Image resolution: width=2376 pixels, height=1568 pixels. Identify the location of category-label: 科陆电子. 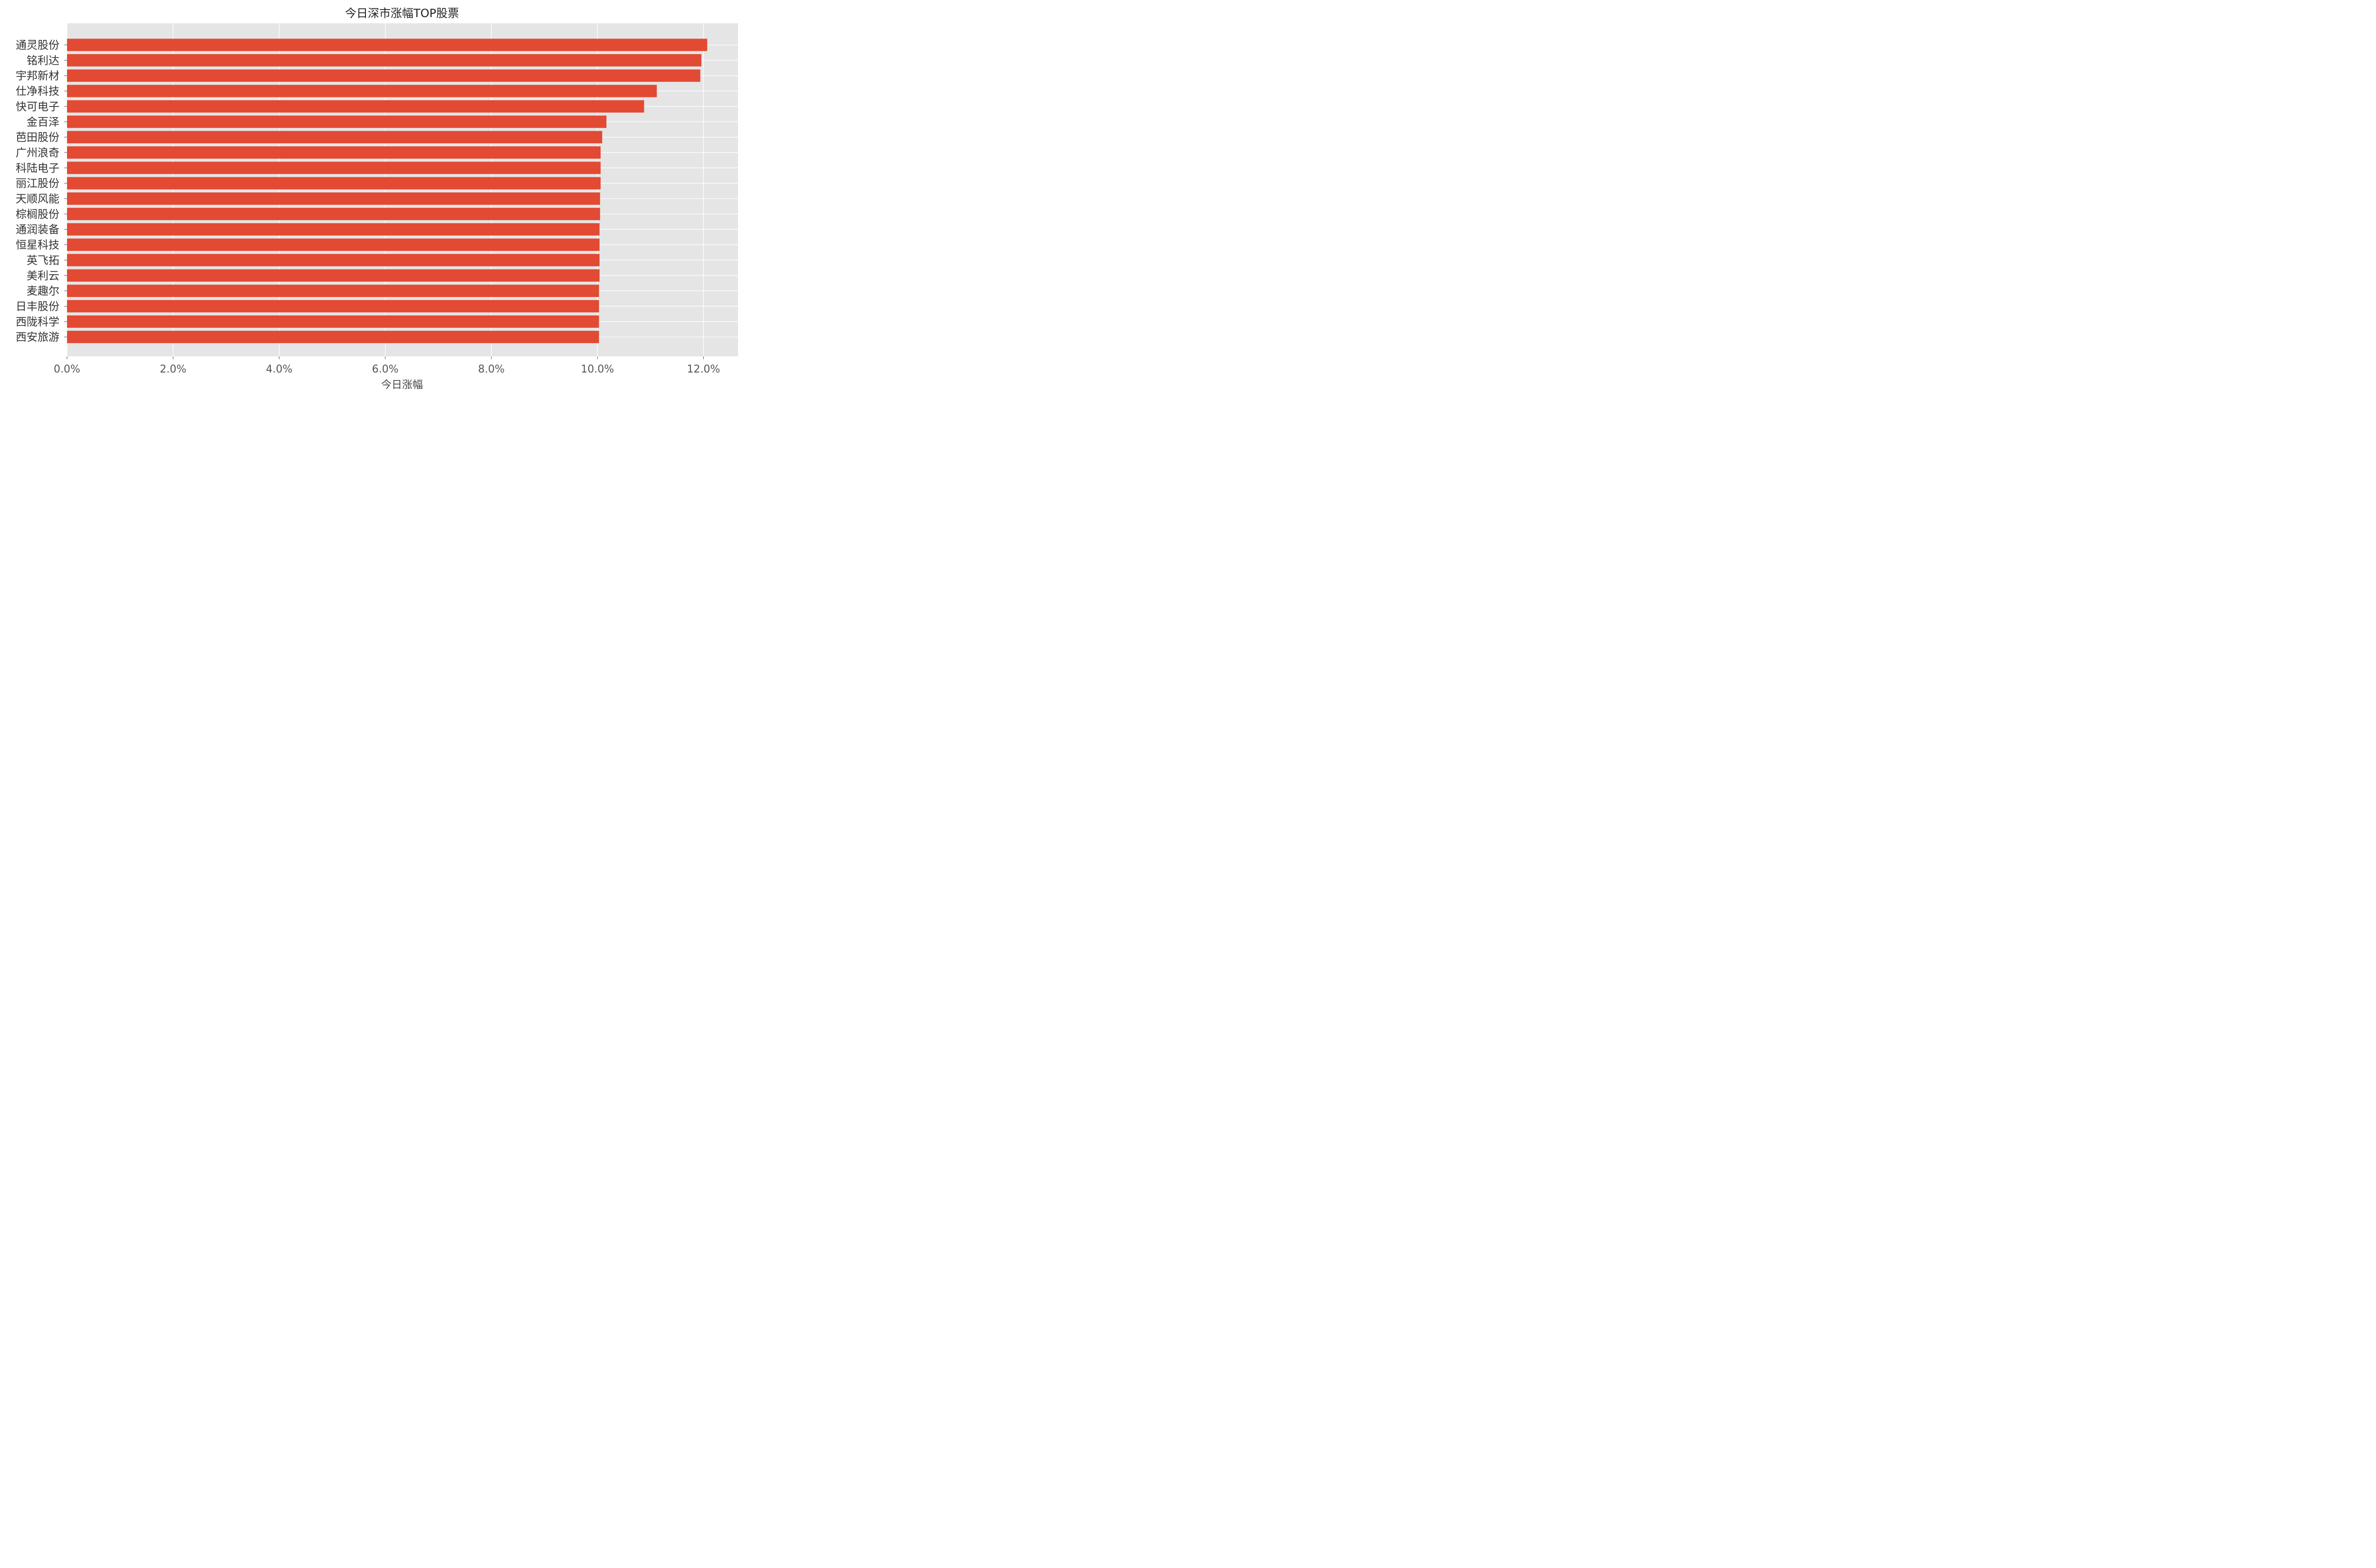
(37, 168).